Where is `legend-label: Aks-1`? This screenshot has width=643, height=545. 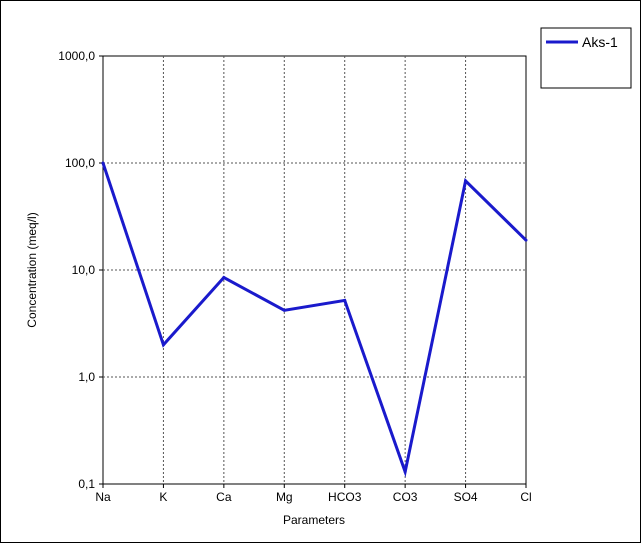
legend-label: Aks-1 is located at coordinates (600, 42).